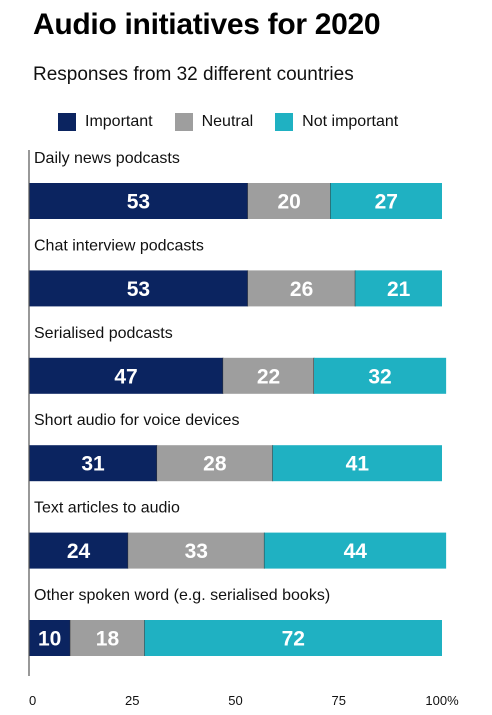 This screenshot has width=492, height=715. I want to click on data-label-not-important: 44, so click(356, 551).